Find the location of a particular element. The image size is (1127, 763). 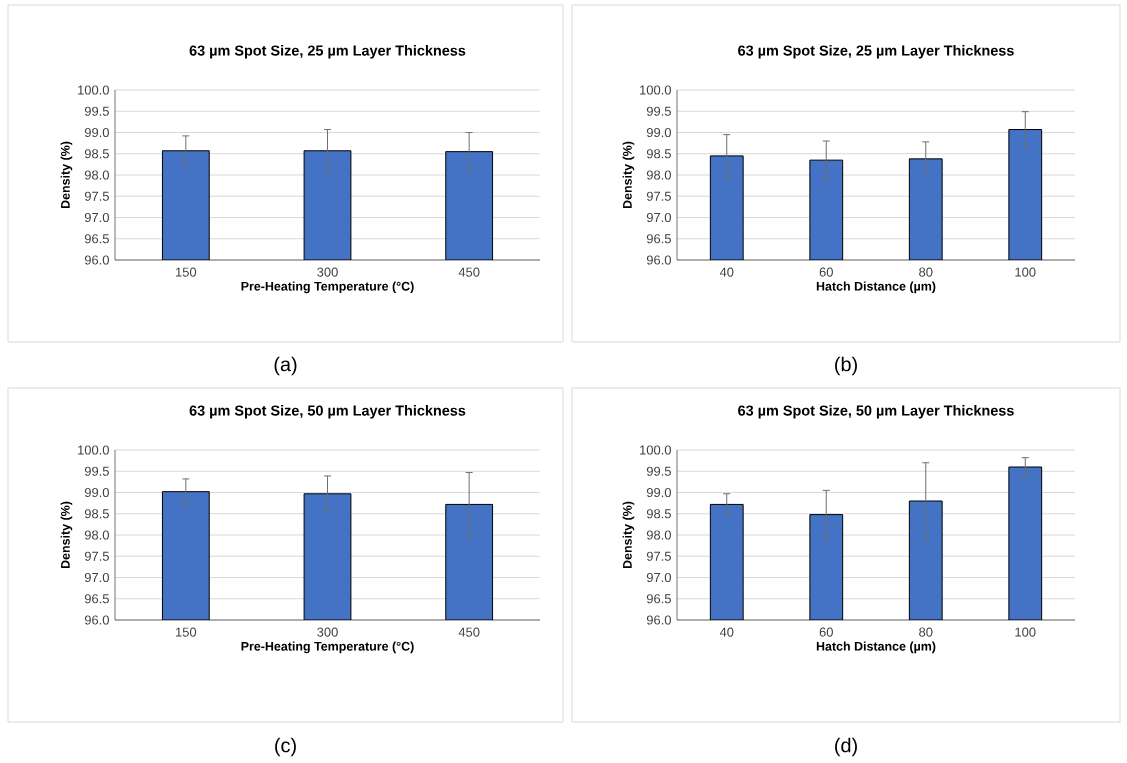

text: (c) is located at coordinates (285, 747).